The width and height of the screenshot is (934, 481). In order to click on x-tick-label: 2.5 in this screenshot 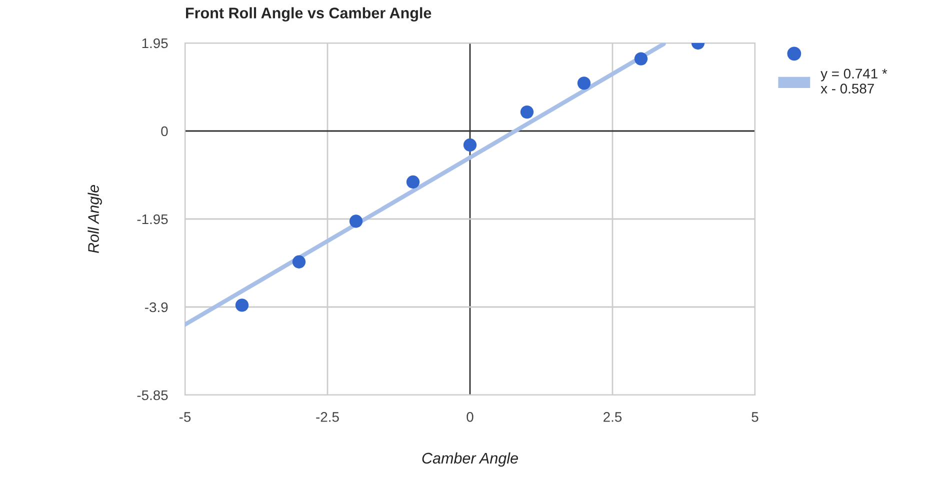, I will do `click(613, 417)`.